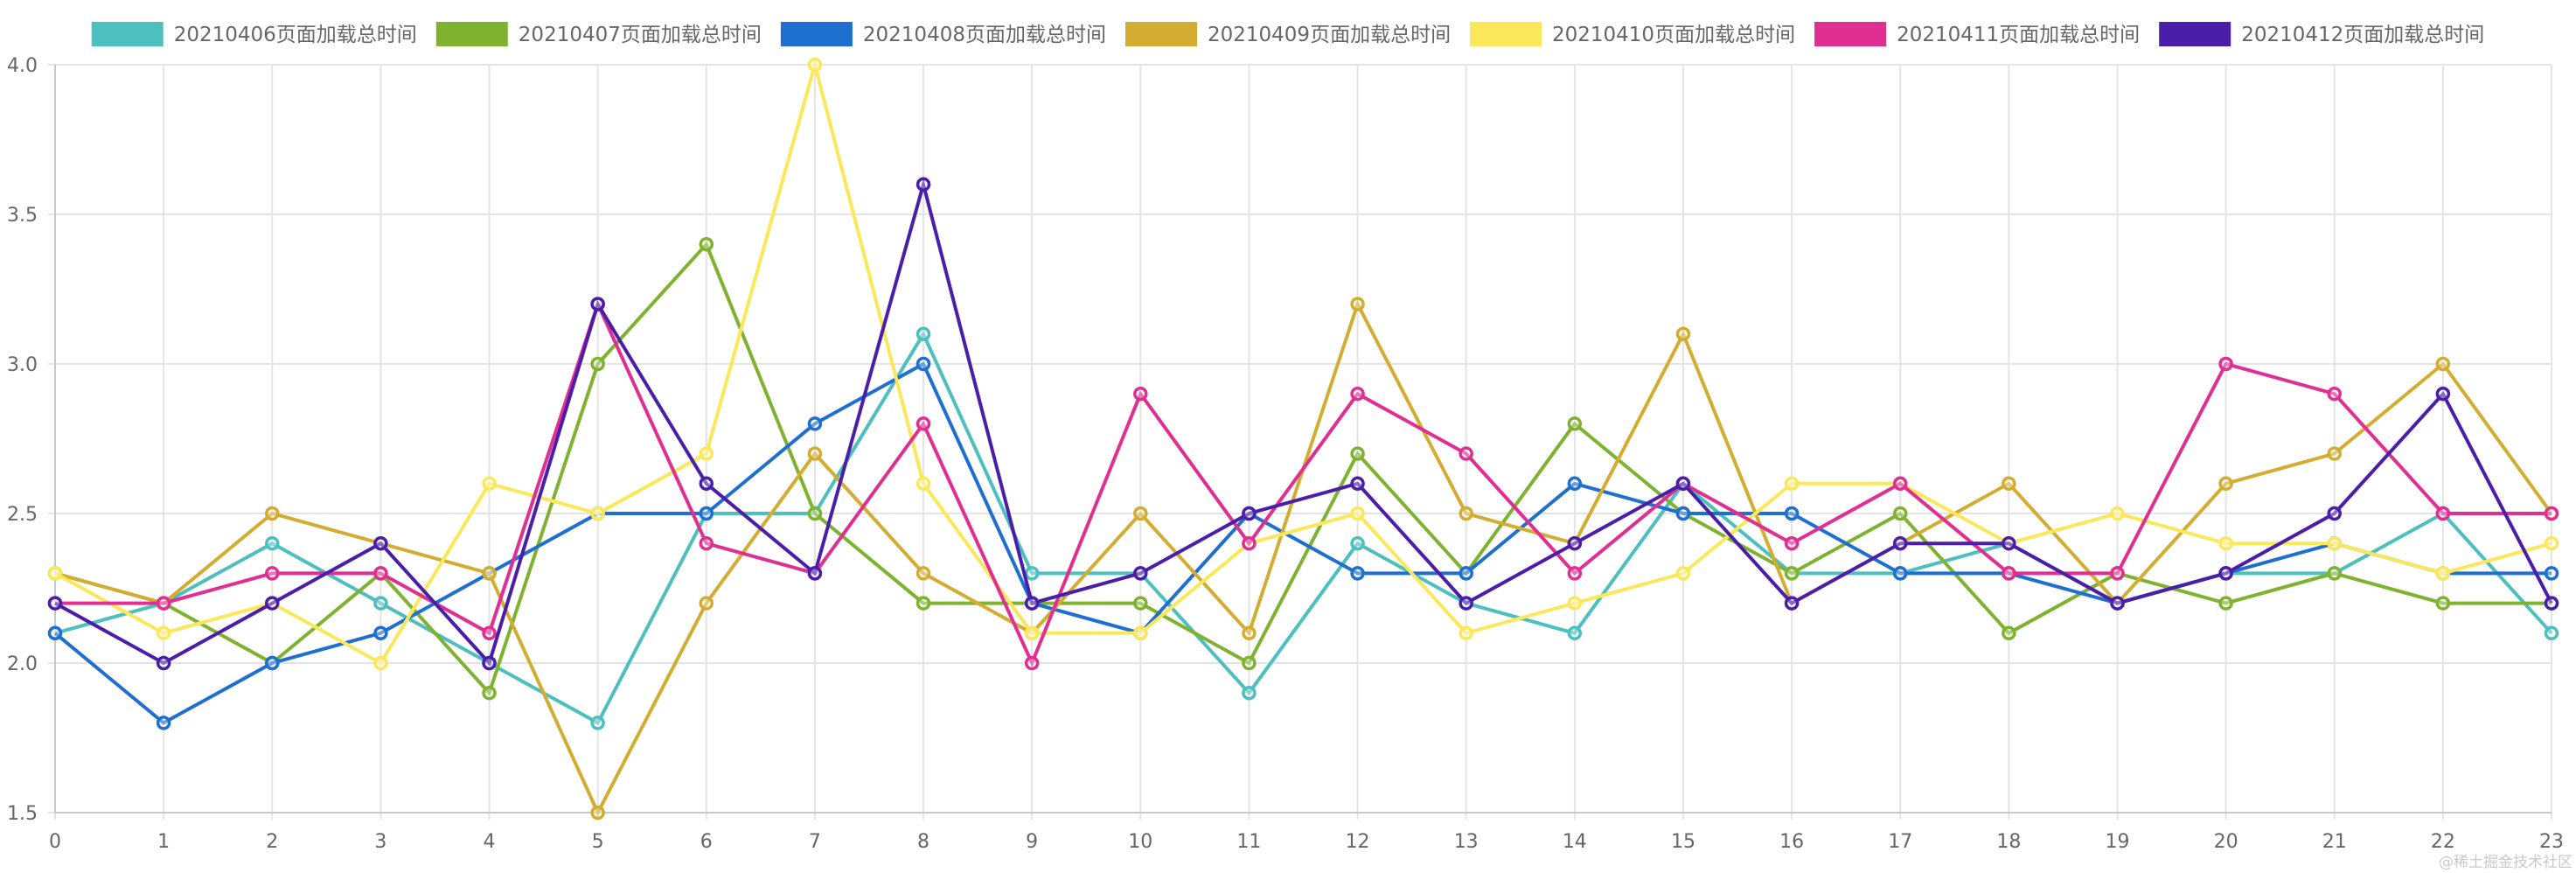 This screenshot has width=2576, height=873. I want to click on legend-item: 20210407页面加载总时间, so click(598, 34).